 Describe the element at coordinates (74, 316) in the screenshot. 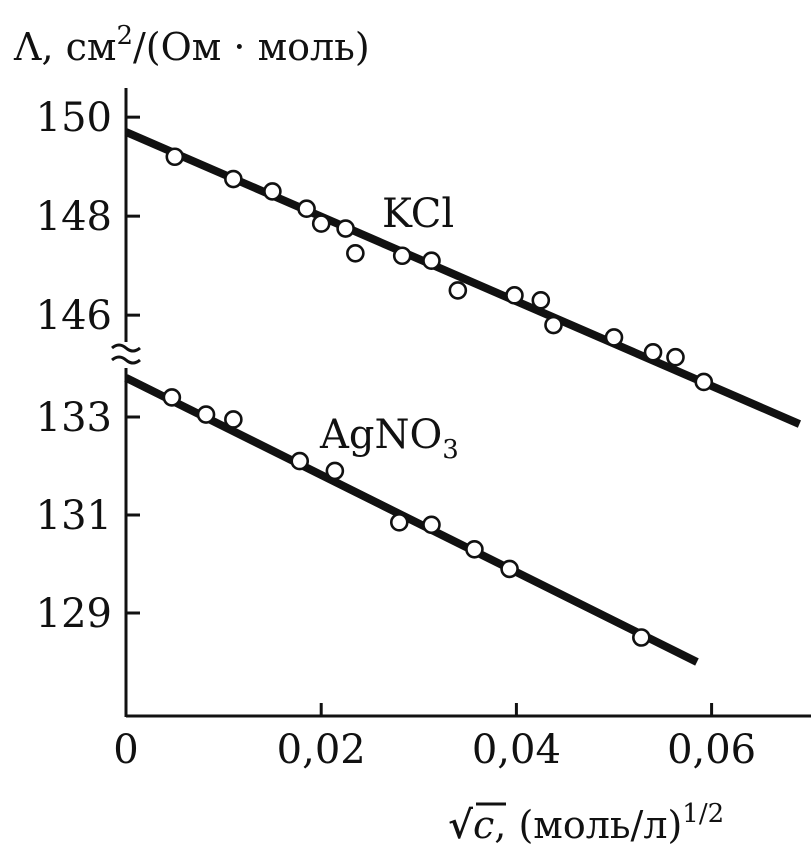

I see `y-tick-label: 146` at that location.